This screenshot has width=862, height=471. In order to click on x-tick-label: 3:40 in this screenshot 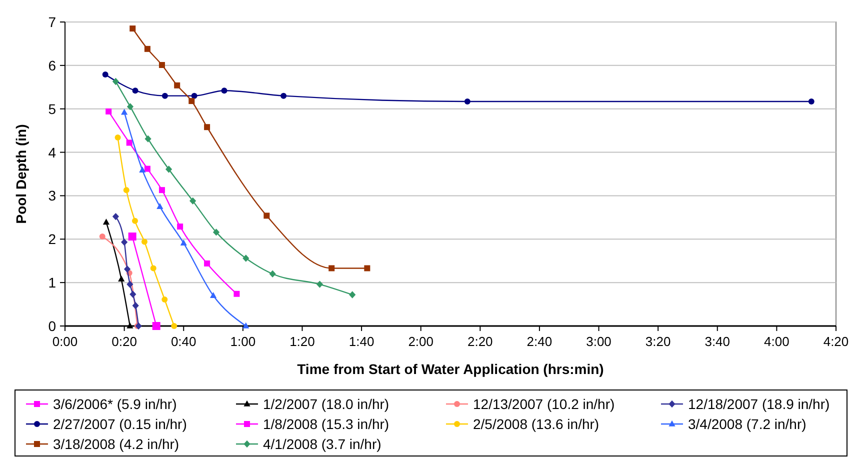, I will do `click(717, 341)`.